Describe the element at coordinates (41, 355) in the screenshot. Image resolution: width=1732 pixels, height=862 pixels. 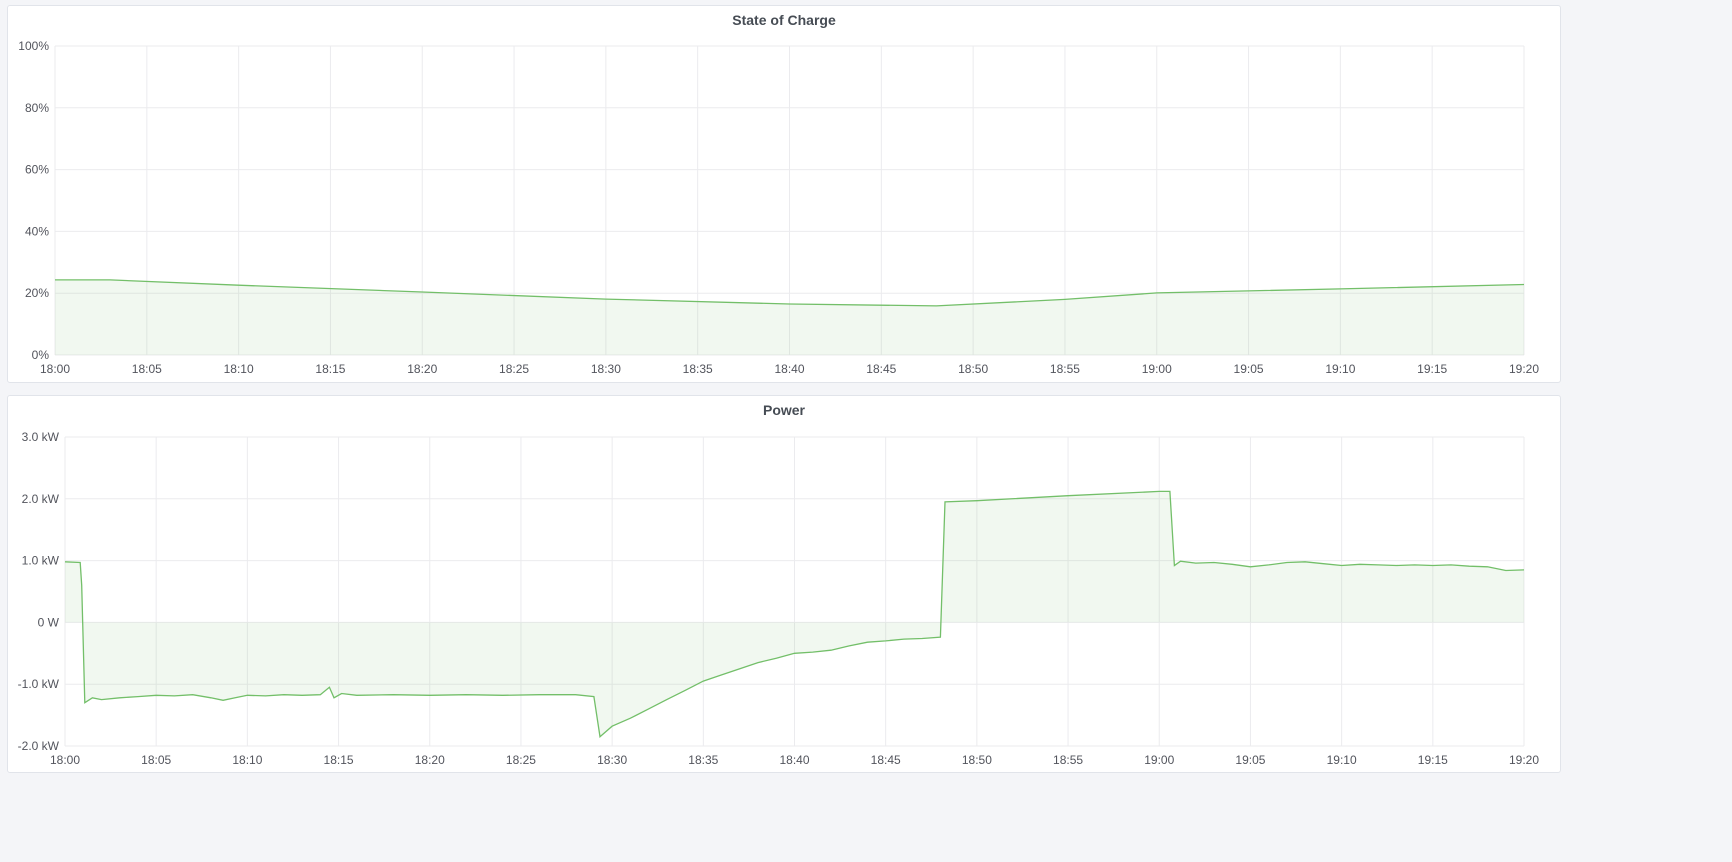
I see `y-tick-label: 0%` at that location.